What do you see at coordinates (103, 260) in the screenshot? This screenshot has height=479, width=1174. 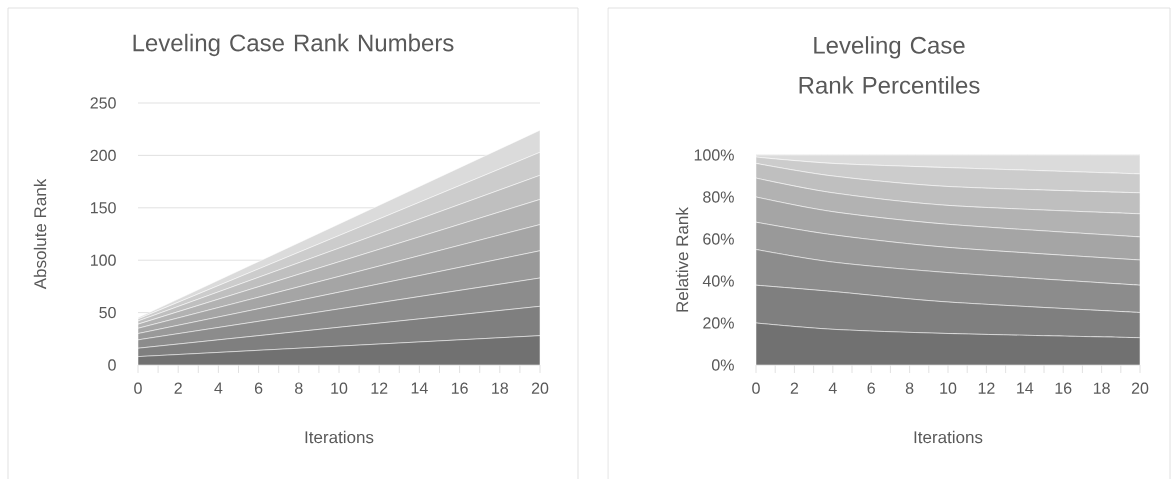 I see `y-tick-label: 100` at bounding box center [103, 260].